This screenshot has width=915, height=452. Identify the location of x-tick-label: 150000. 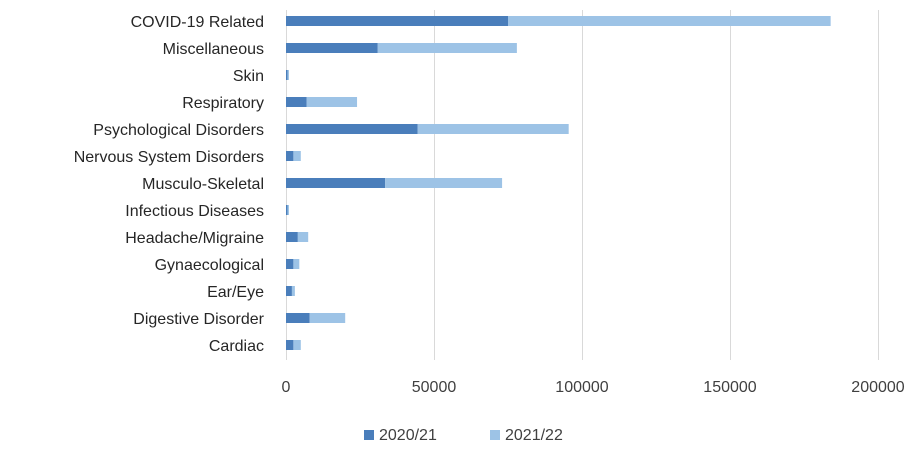
(729, 387).